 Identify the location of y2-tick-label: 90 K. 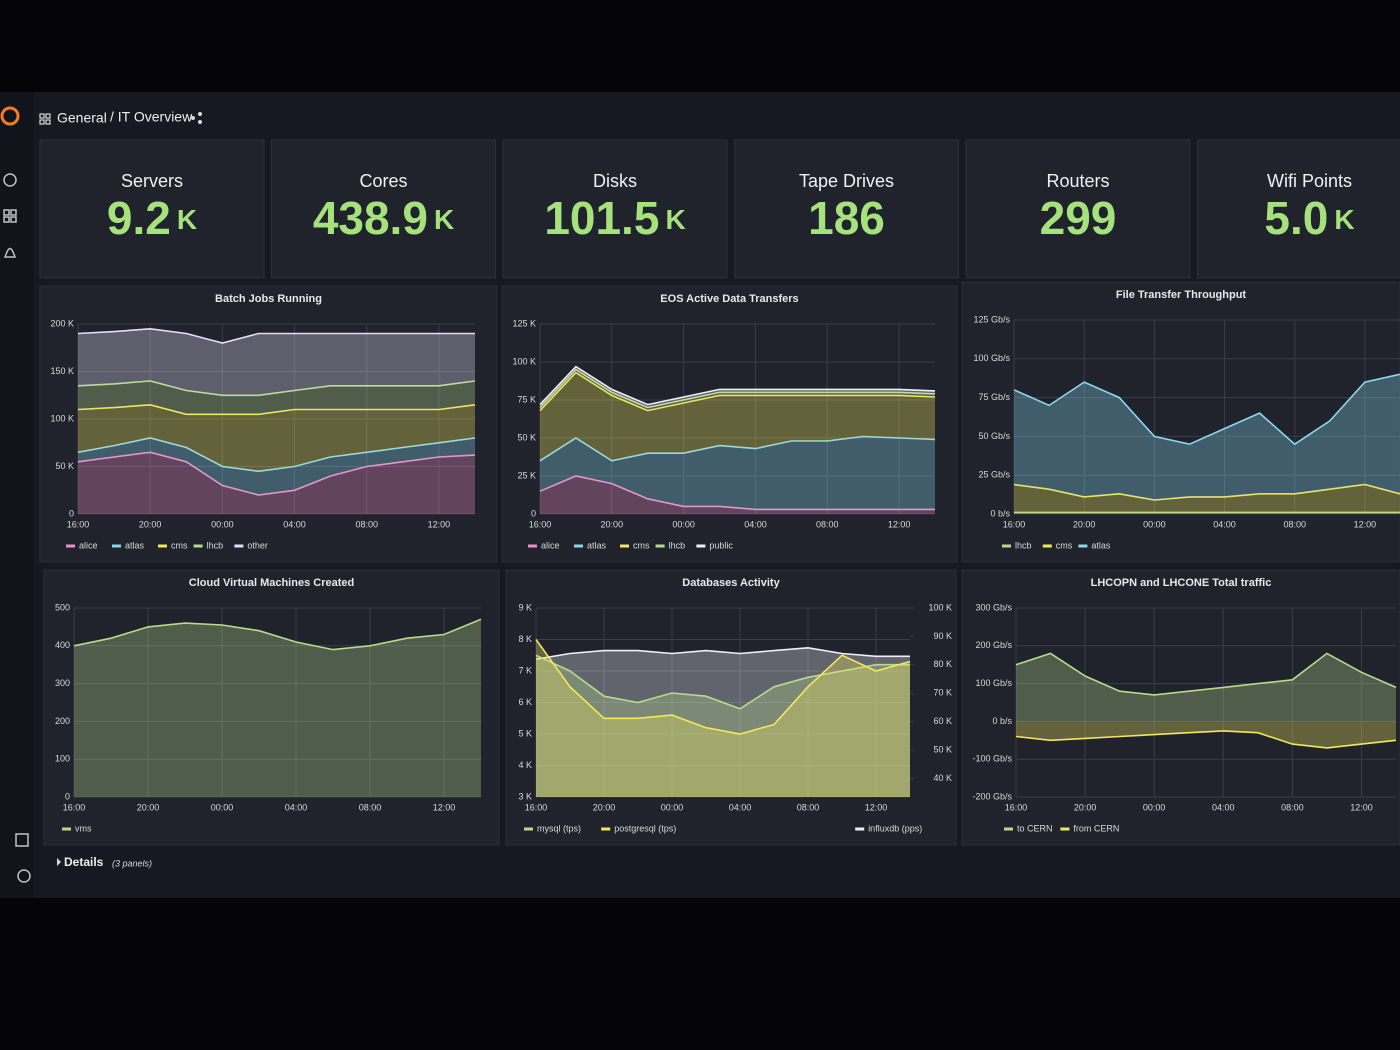
(942, 636).